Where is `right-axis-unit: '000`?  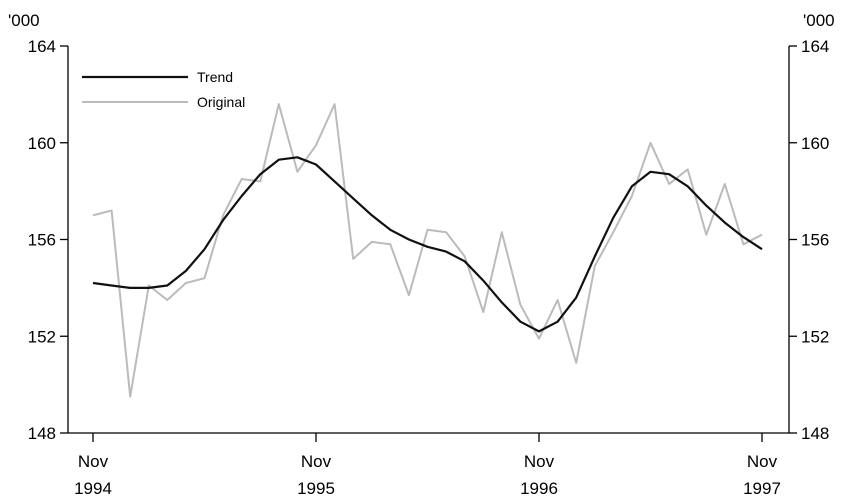
right-axis-unit: '000 is located at coordinates (819, 20).